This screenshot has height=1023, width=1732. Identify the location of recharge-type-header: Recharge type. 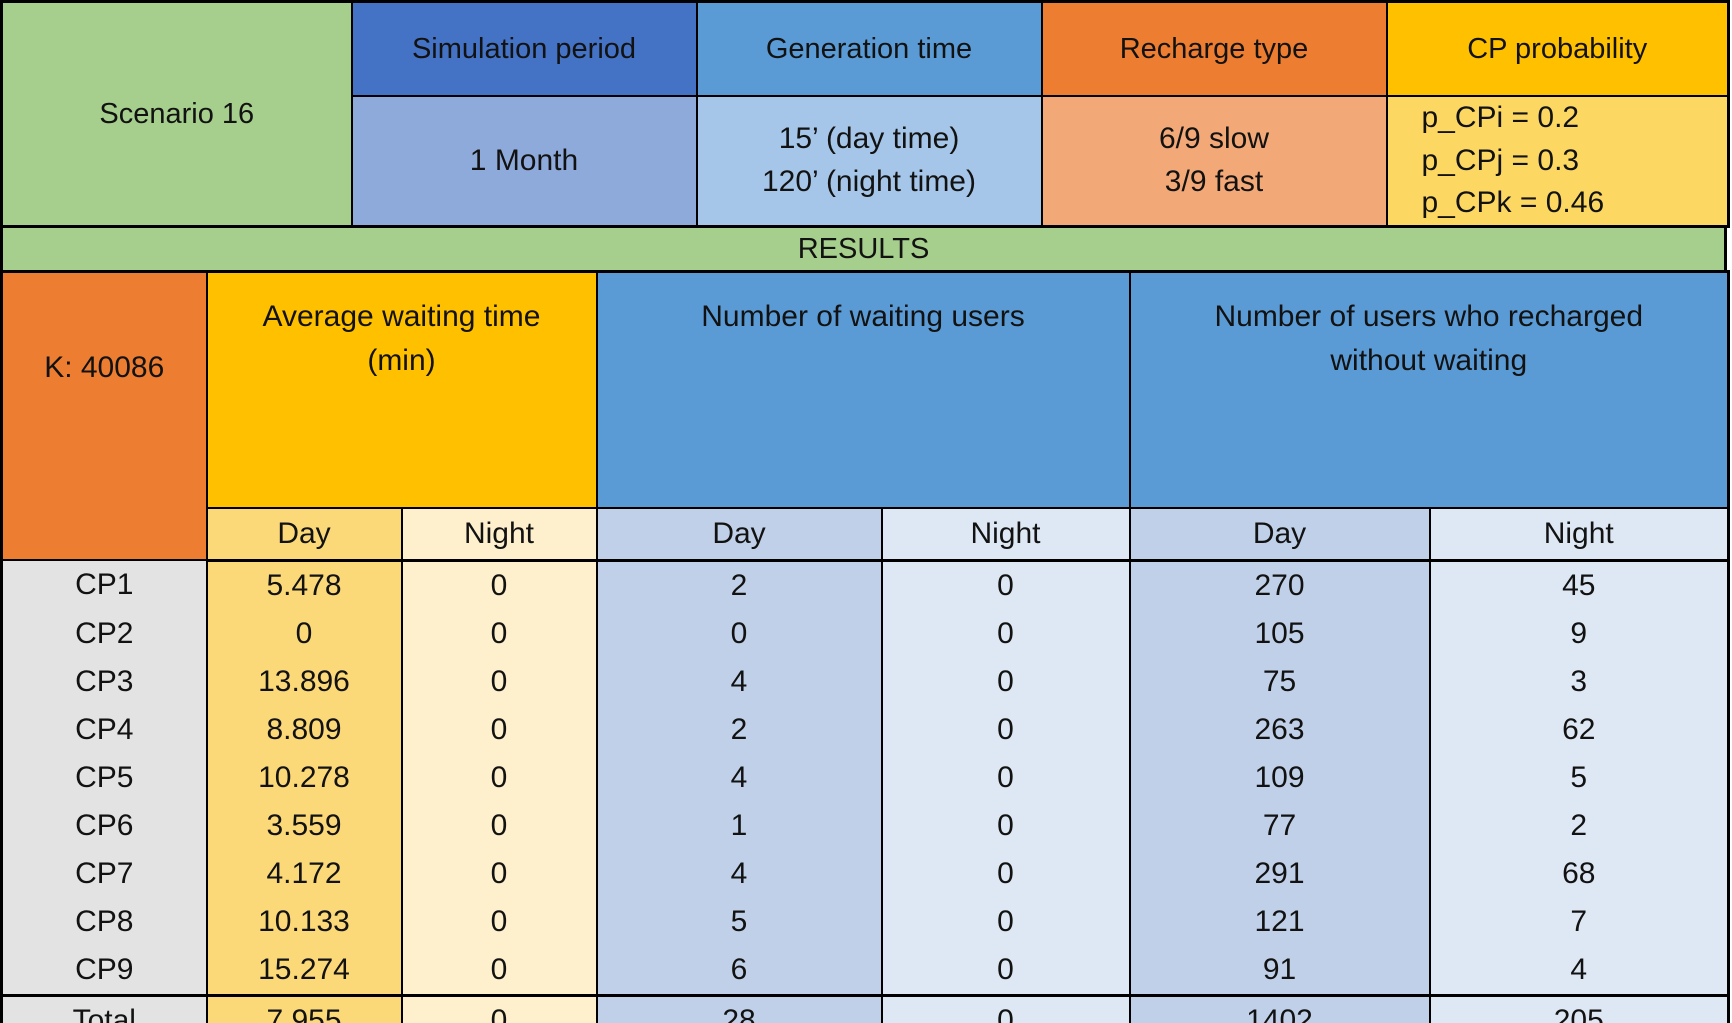
(1214, 48).